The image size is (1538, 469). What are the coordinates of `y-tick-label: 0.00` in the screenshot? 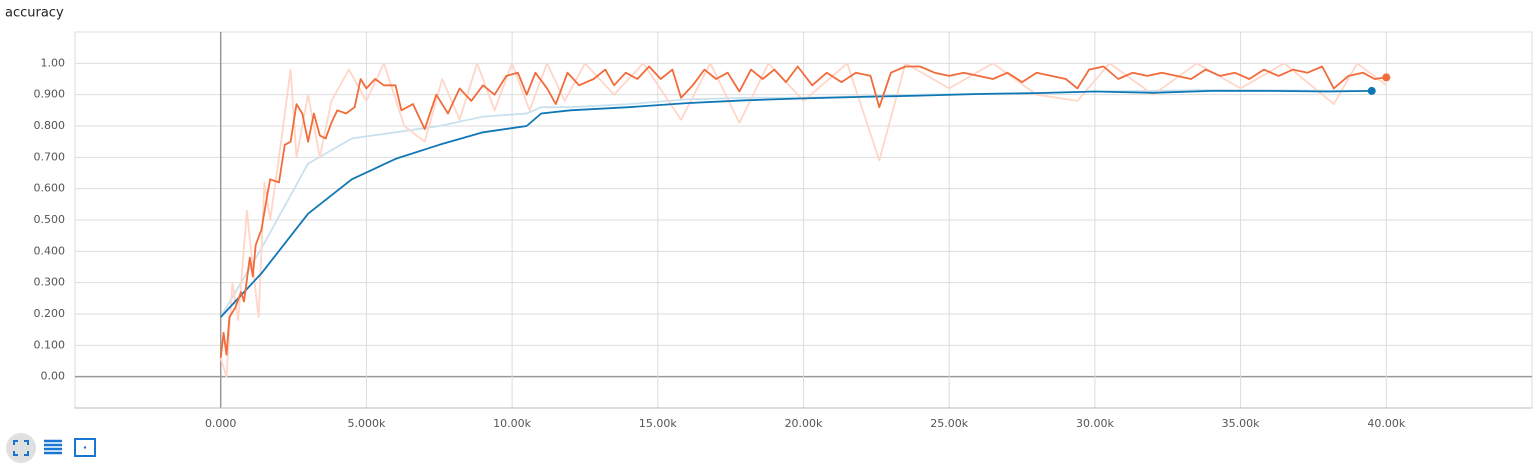 It's located at (53, 376).